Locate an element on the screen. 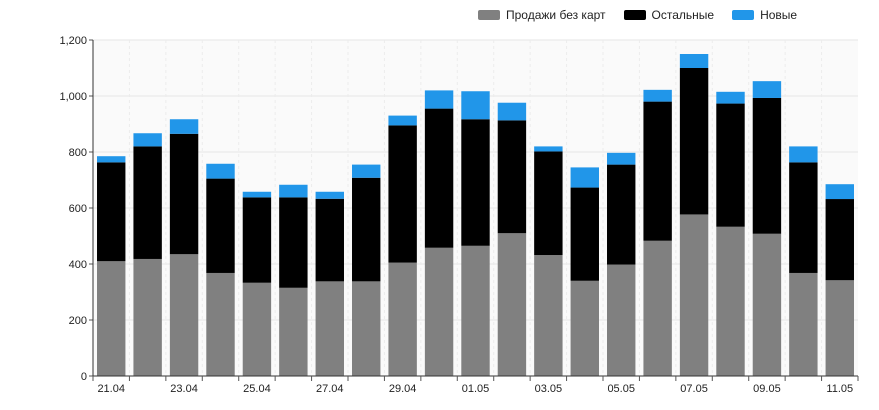  x-tick-label: 05.05 is located at coordinates (621, 389).